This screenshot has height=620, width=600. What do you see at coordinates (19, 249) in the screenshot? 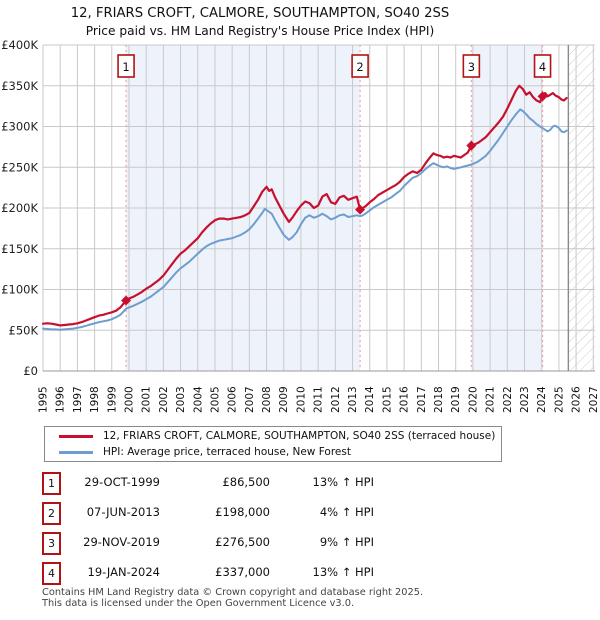
I see `y-axis-tick-label: £150K` at bounding box center [19, 249].